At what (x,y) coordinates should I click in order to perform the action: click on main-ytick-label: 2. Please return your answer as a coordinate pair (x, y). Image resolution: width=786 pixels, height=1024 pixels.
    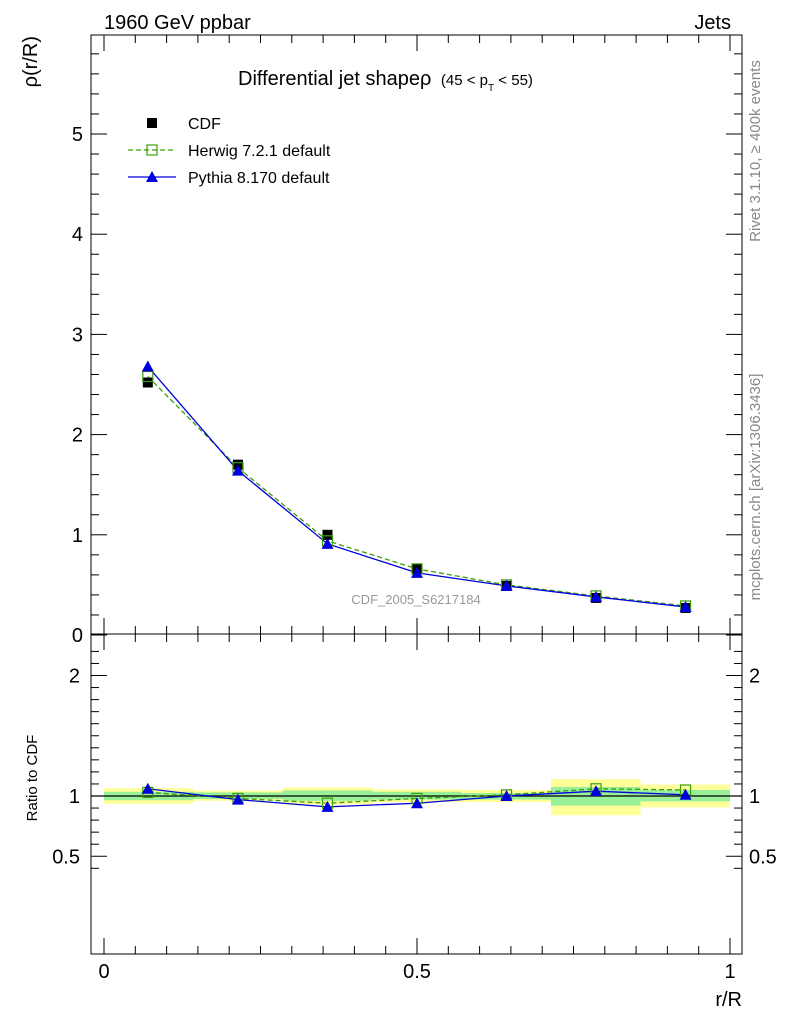
    Looking at the image, I should click on (77, 436).